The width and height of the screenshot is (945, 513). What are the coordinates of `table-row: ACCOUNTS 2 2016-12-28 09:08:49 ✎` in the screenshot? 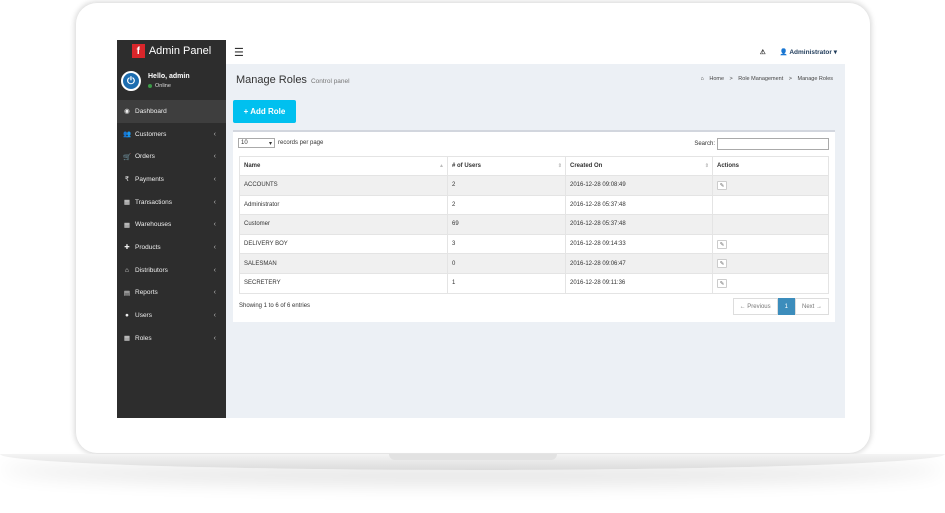 It's located at (534, 185).